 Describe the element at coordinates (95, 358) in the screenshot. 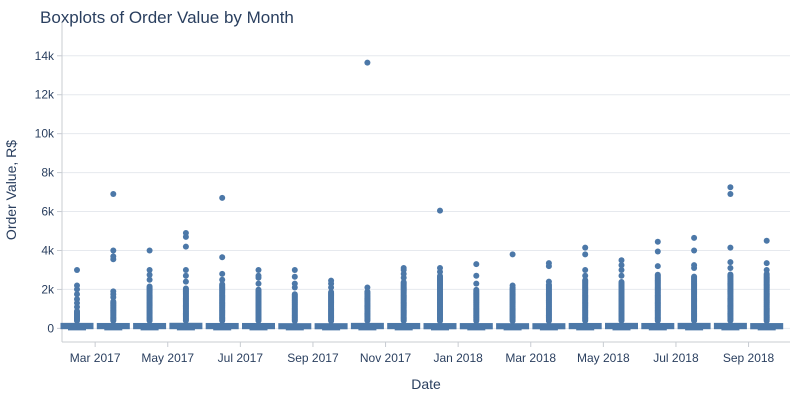

I see `x-tick-label: Mar 2017` at that location.